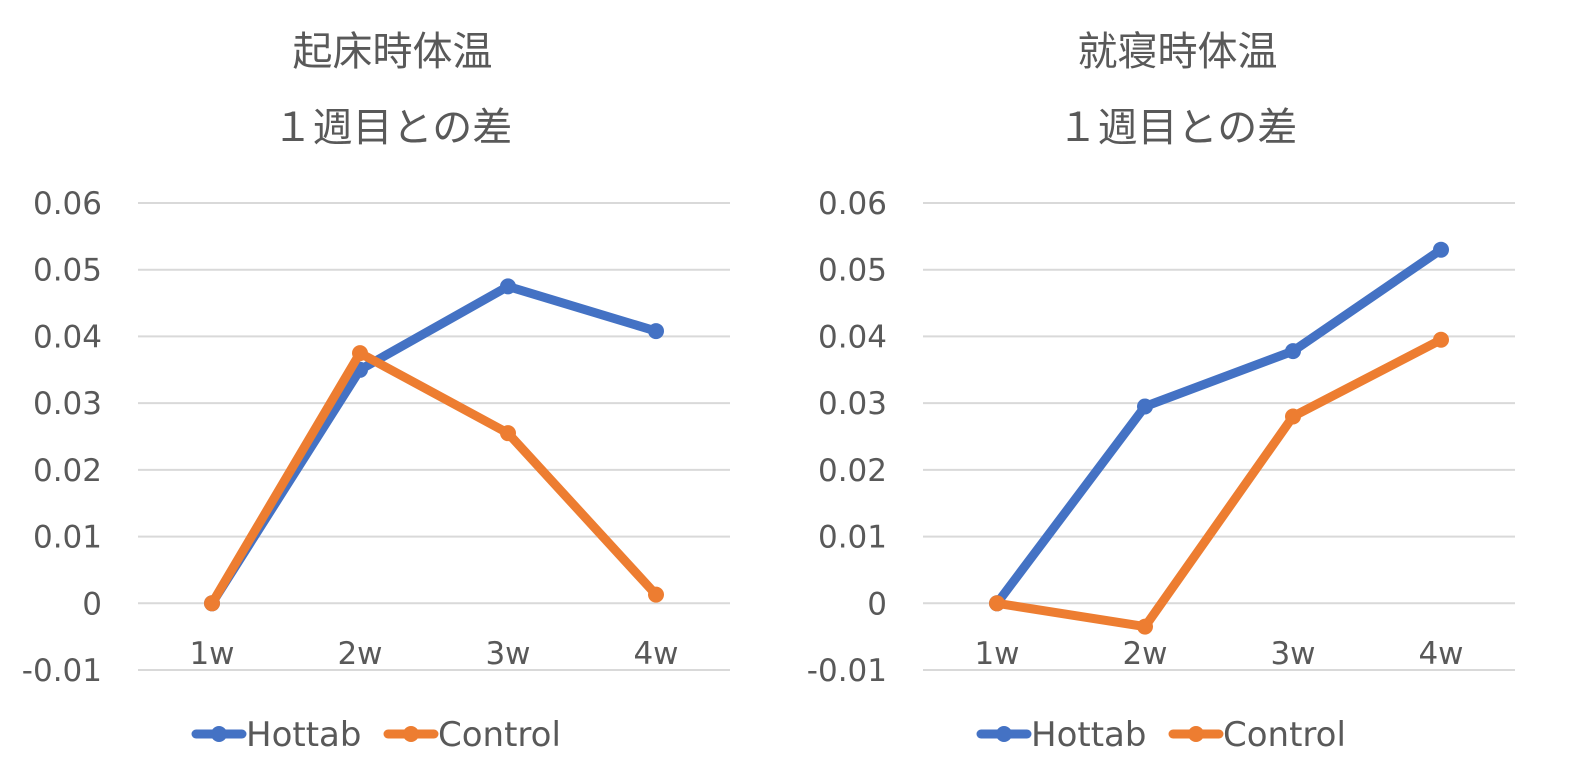 Image resolution: width=1571 pixels, height=779 pixels. Describe the element at coordinates (1177, 52) in the screenshot. I see `chart-title: 就寝時体温` at that location.